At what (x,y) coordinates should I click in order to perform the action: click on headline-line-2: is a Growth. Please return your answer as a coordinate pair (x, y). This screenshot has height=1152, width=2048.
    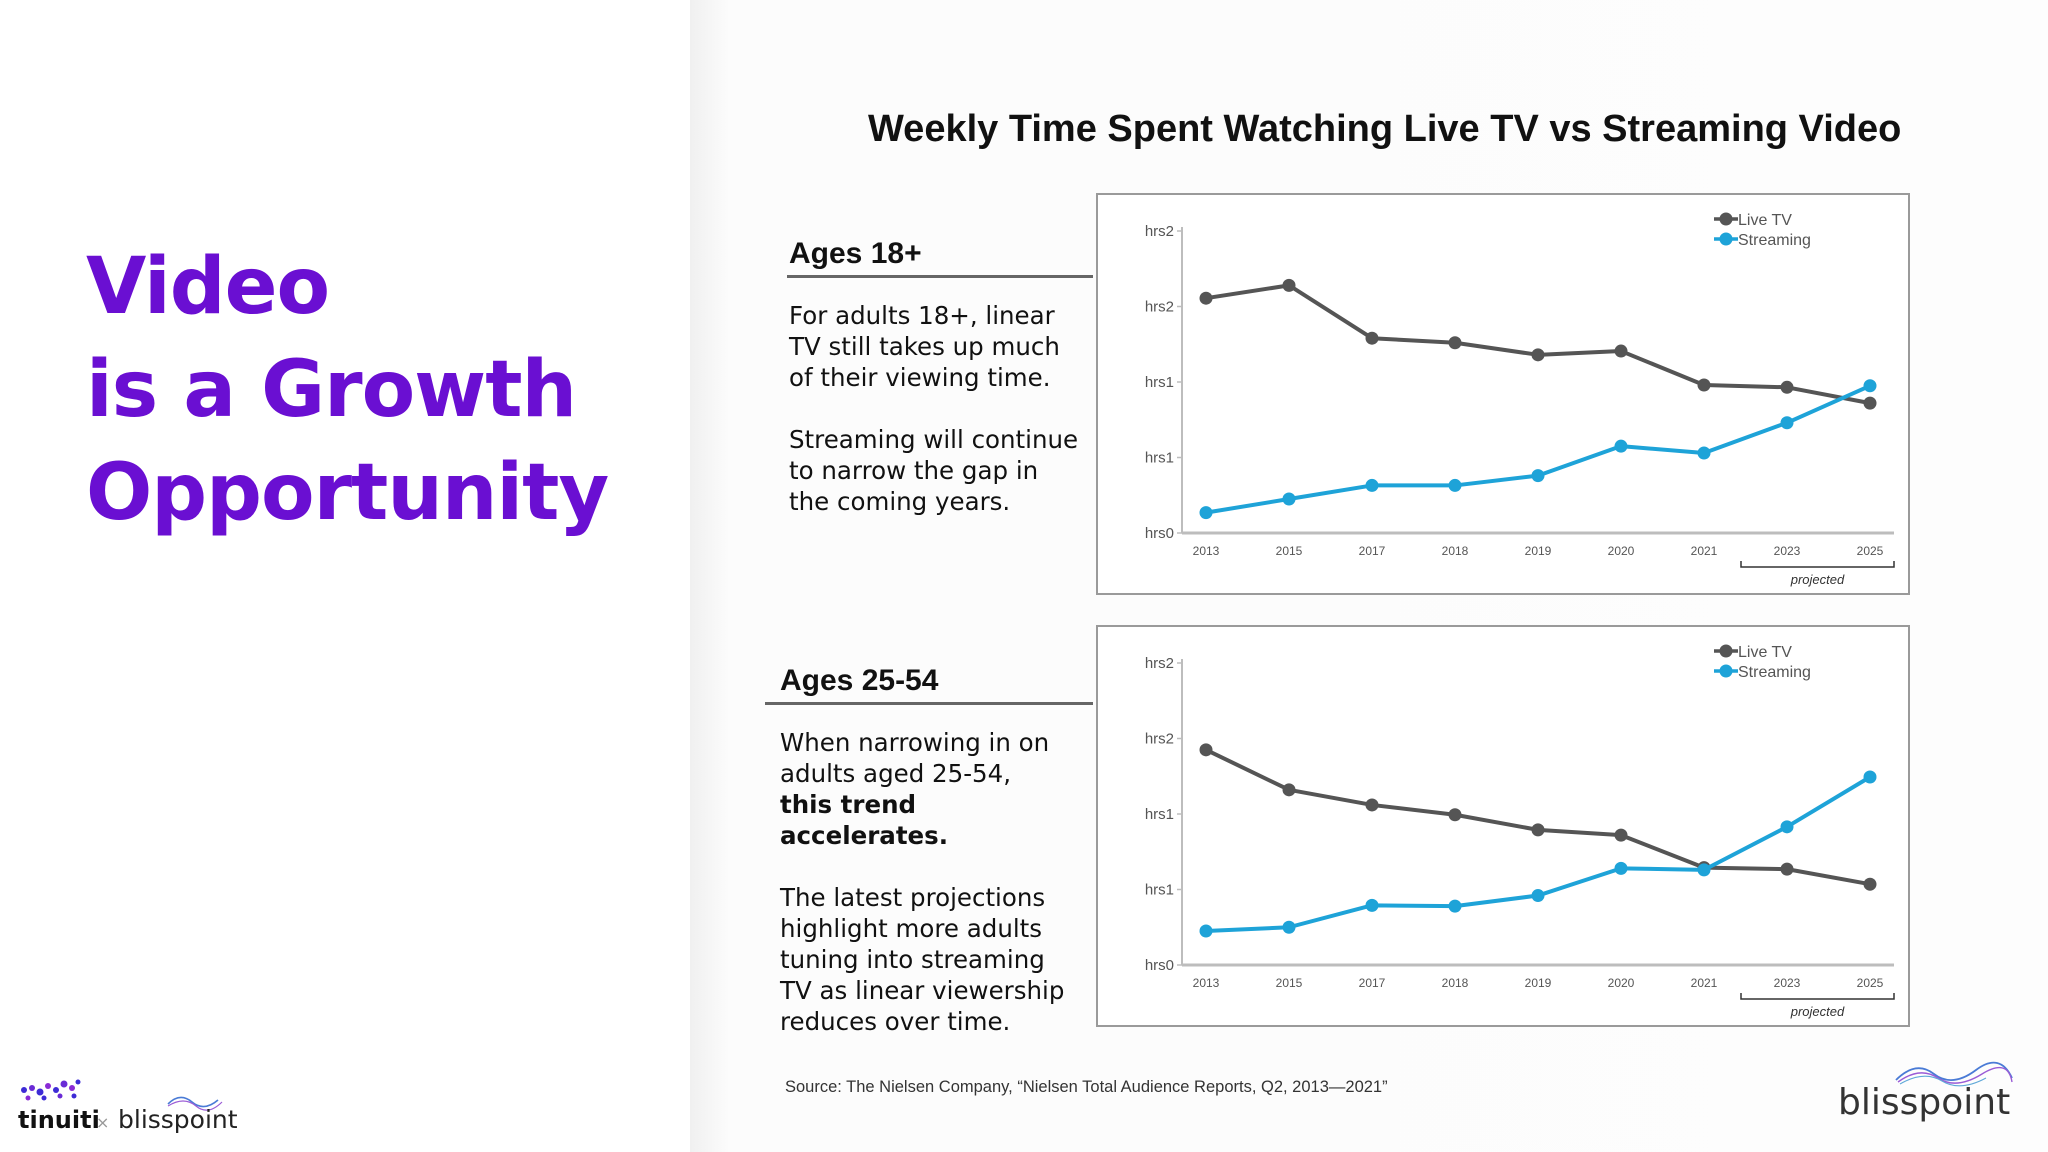
    Looking at the image, I should click on (331, 390).